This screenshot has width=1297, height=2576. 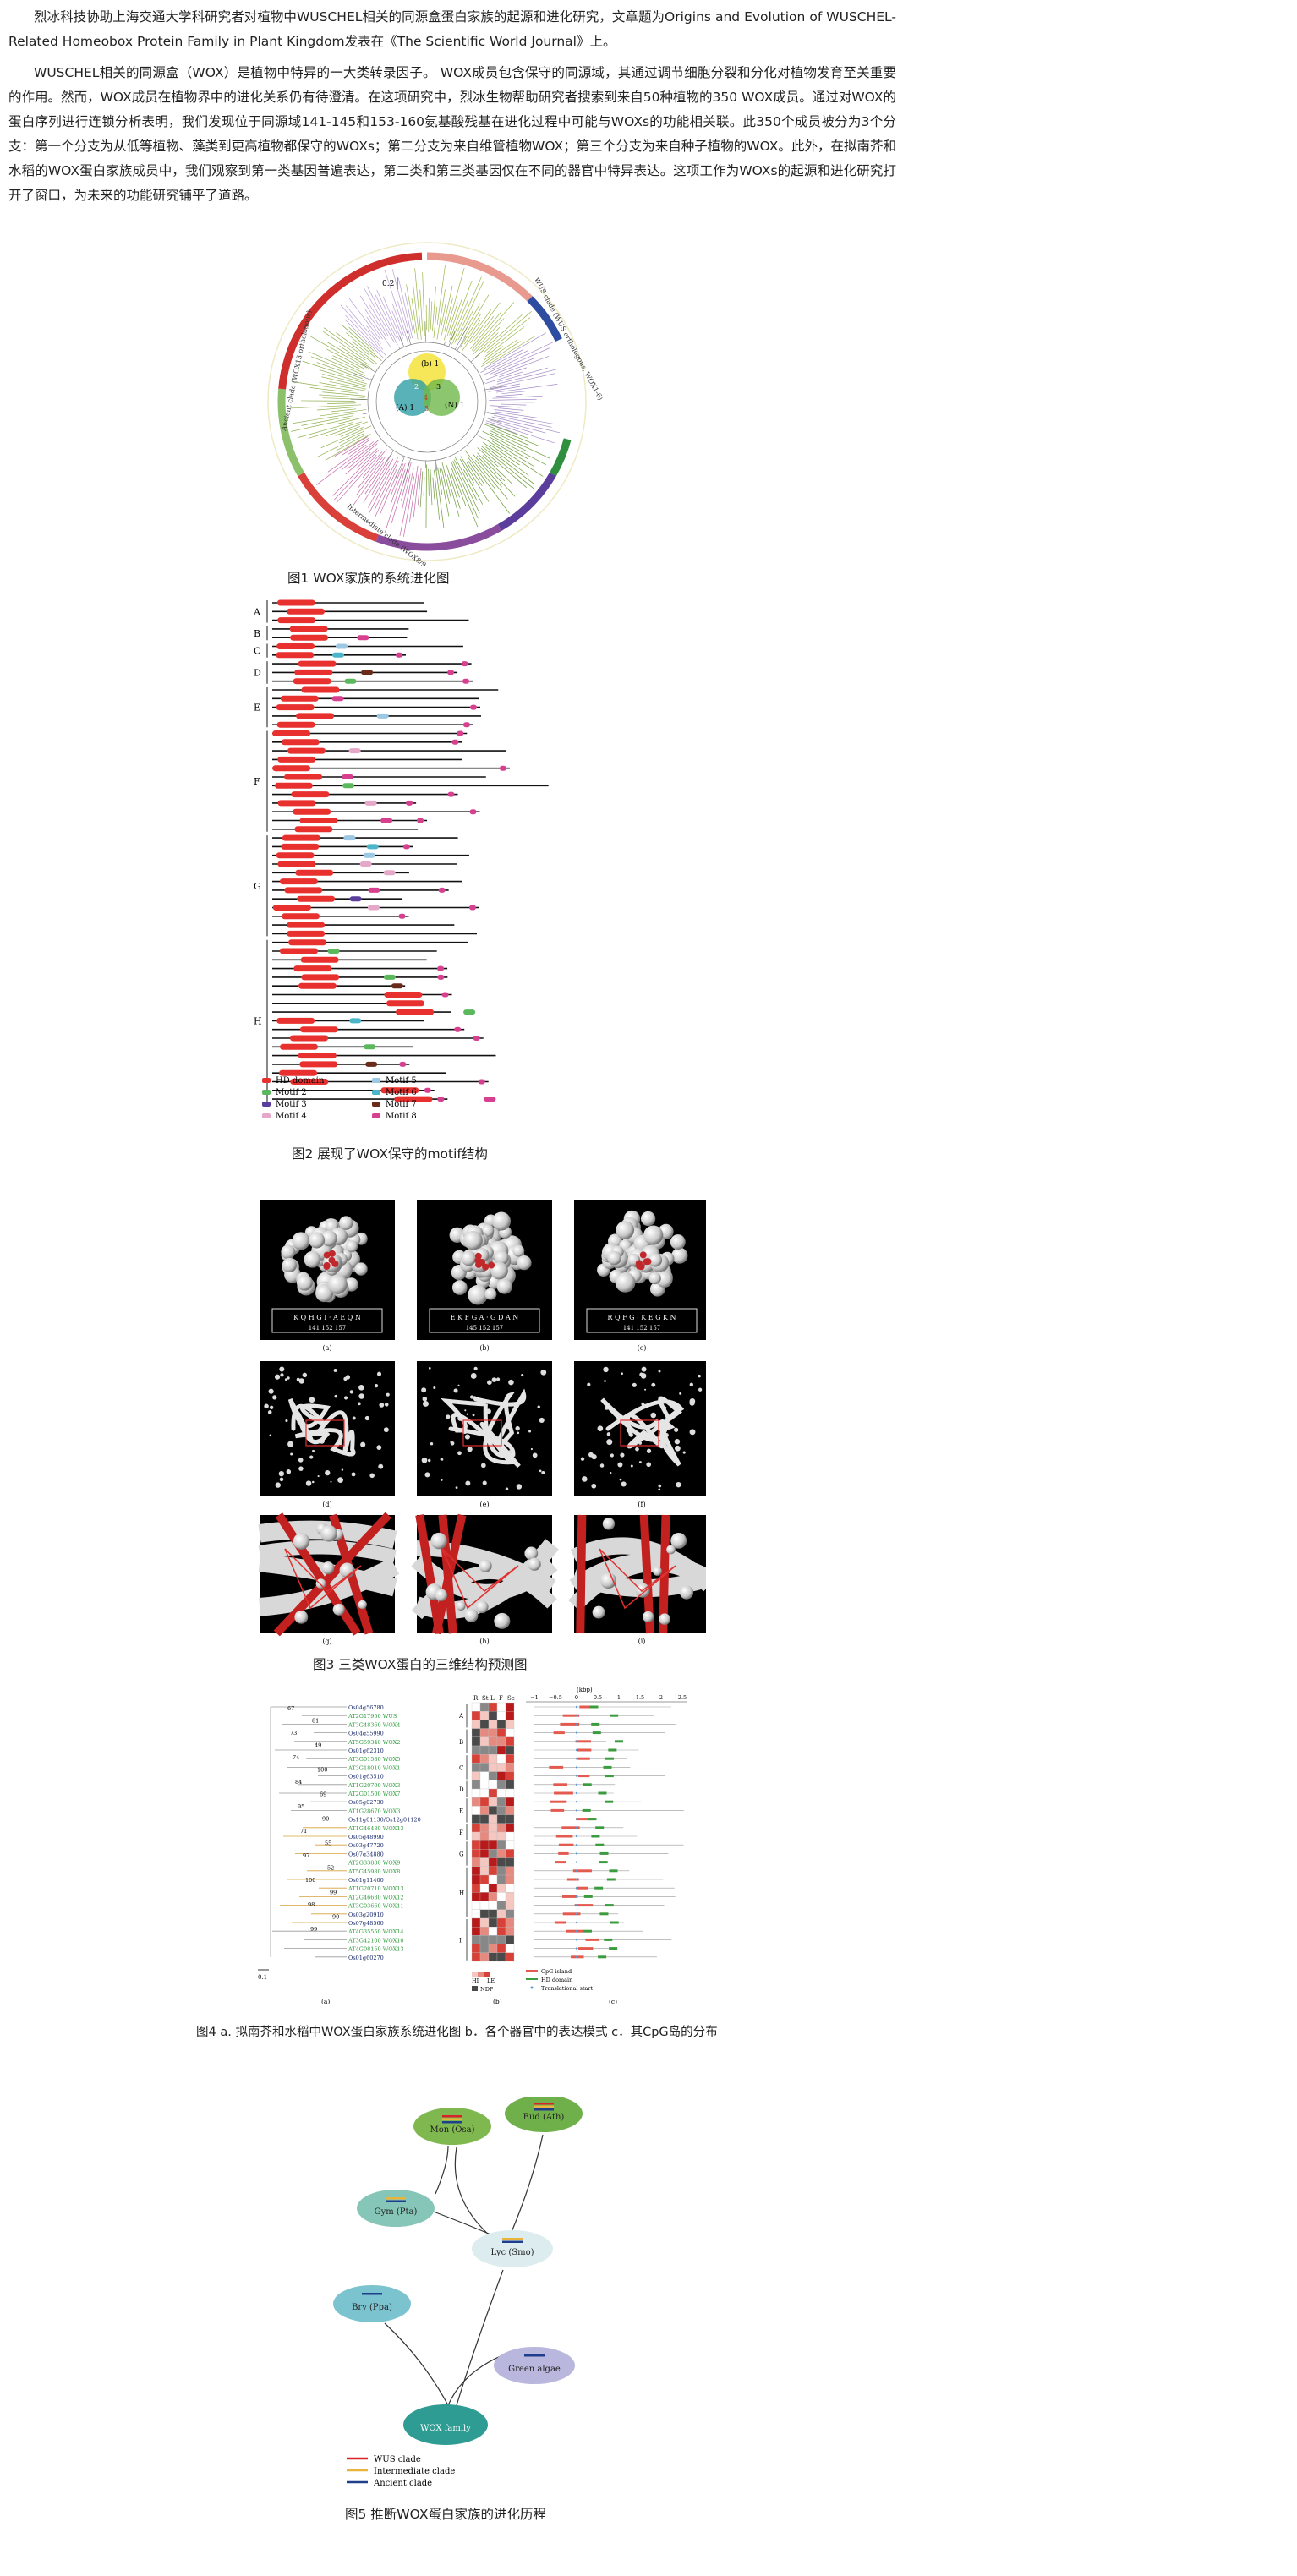 I want to click on sequence-positions: 141 152 157, so click(x=642, y=1328).